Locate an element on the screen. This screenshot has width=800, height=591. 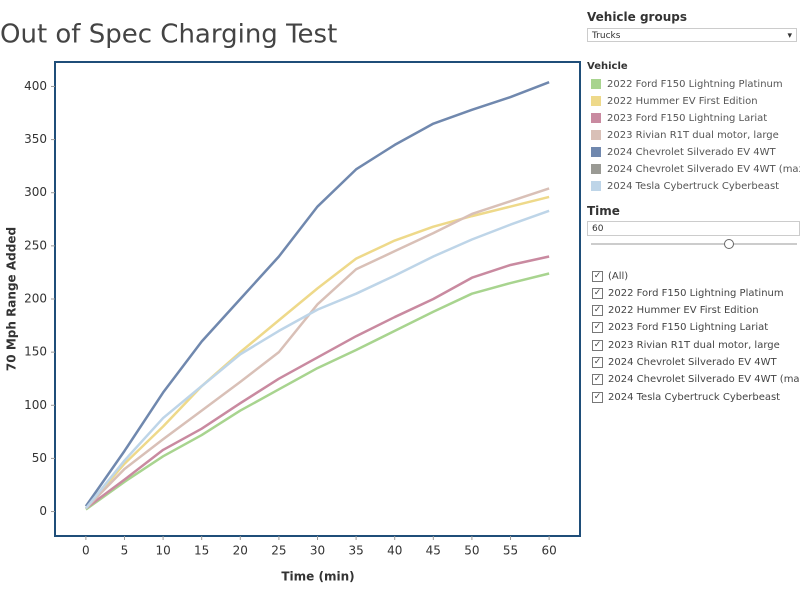
legend-item: 2023 Ford F150 Lightning Lariat is located at coordinates (677, 118).